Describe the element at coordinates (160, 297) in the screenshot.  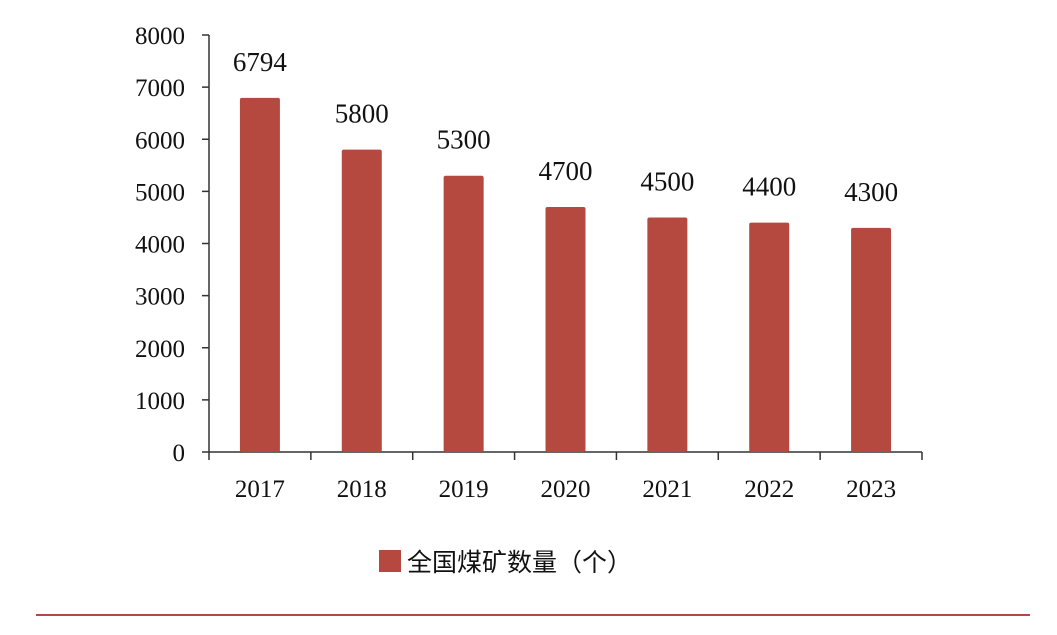
I see `y-tick-label: 3000` at that location.